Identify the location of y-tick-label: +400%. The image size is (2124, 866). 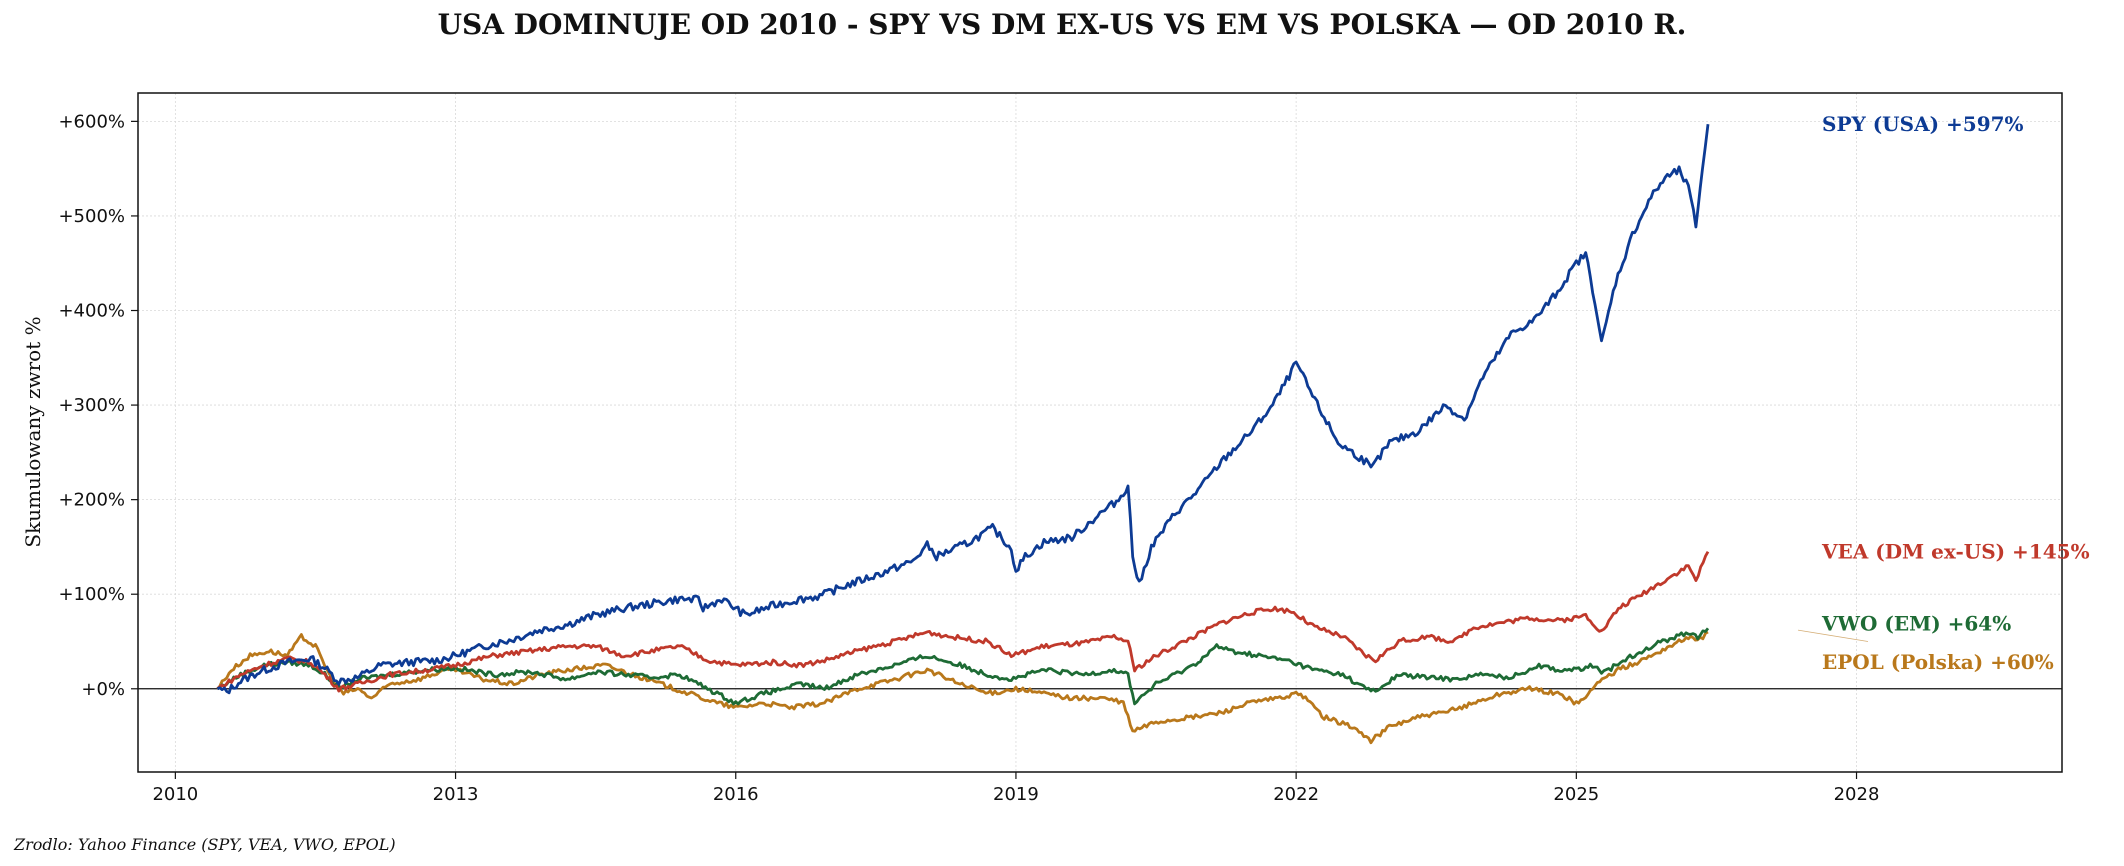
(91, 311).